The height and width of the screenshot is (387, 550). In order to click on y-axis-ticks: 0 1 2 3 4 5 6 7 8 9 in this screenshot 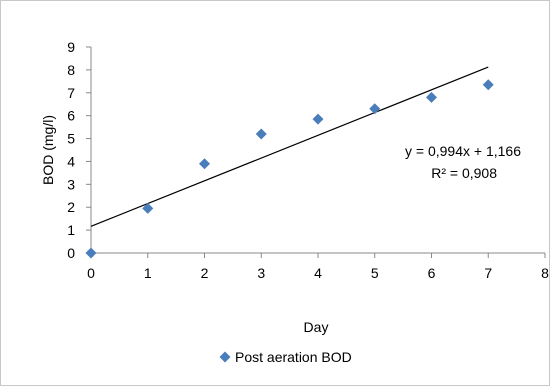, I will do `click(79, 150)`.